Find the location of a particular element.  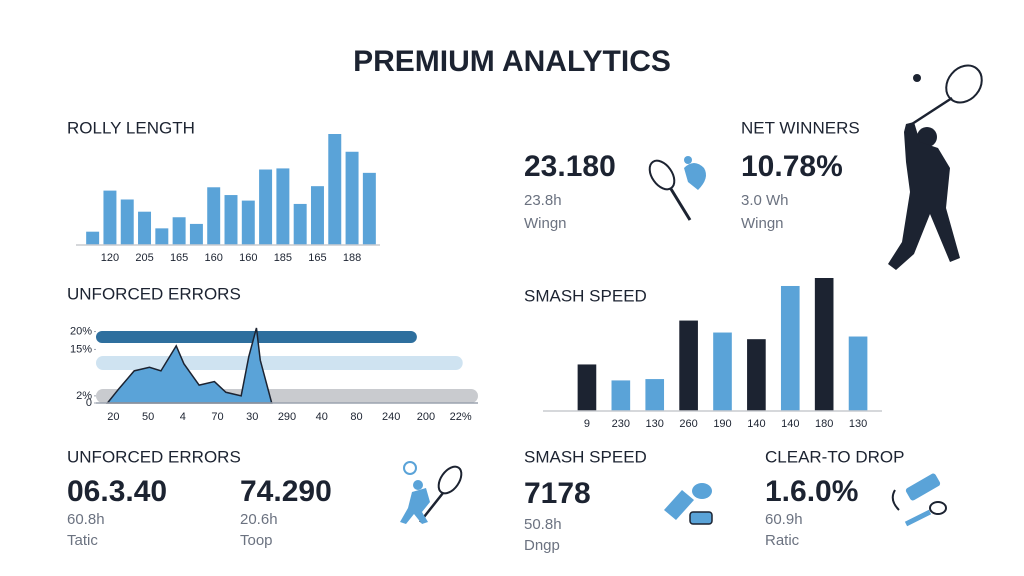

x-tick-label: 4 is located at coordinates (183, 417).